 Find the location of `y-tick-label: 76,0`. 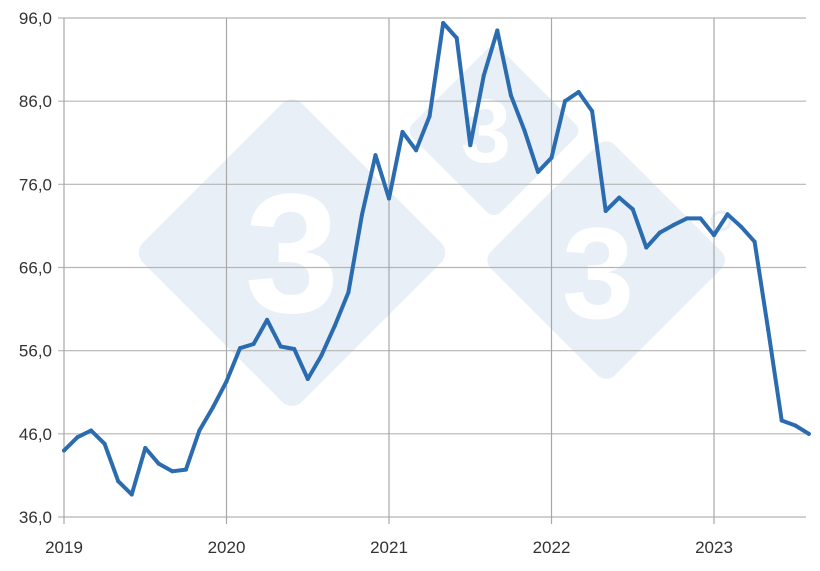

y-tick-label: 76,0 is located at coordinates (35, 184).